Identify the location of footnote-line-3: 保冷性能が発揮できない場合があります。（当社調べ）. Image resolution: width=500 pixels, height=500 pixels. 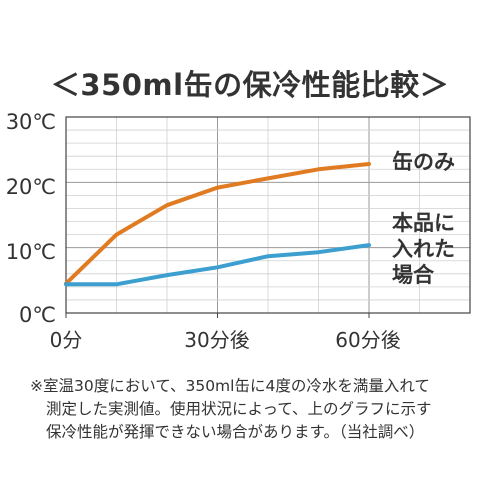
(235, 432).